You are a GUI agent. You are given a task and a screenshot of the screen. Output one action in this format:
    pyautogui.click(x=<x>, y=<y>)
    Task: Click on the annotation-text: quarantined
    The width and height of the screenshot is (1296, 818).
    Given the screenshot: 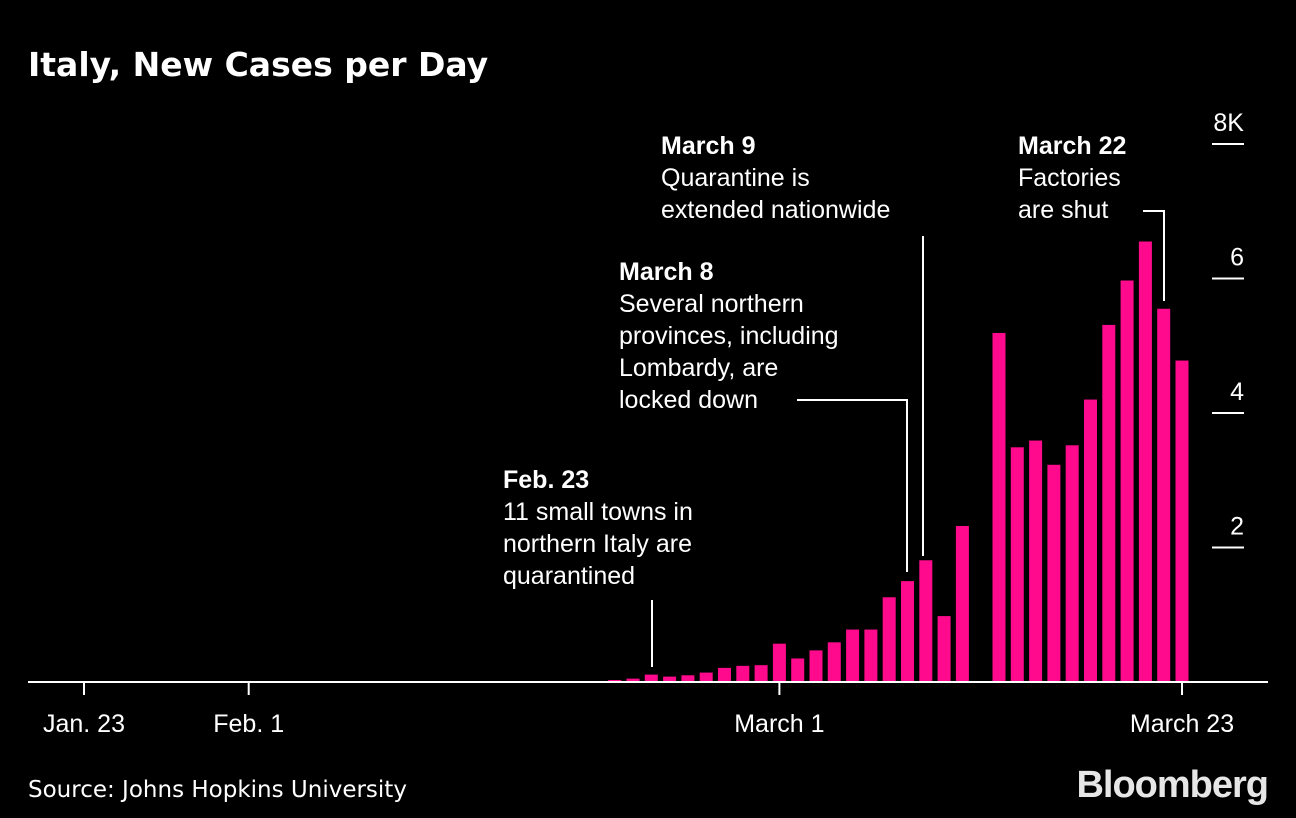 What is the action you would take?
    pyautogui.click(x=569, y=576)
    